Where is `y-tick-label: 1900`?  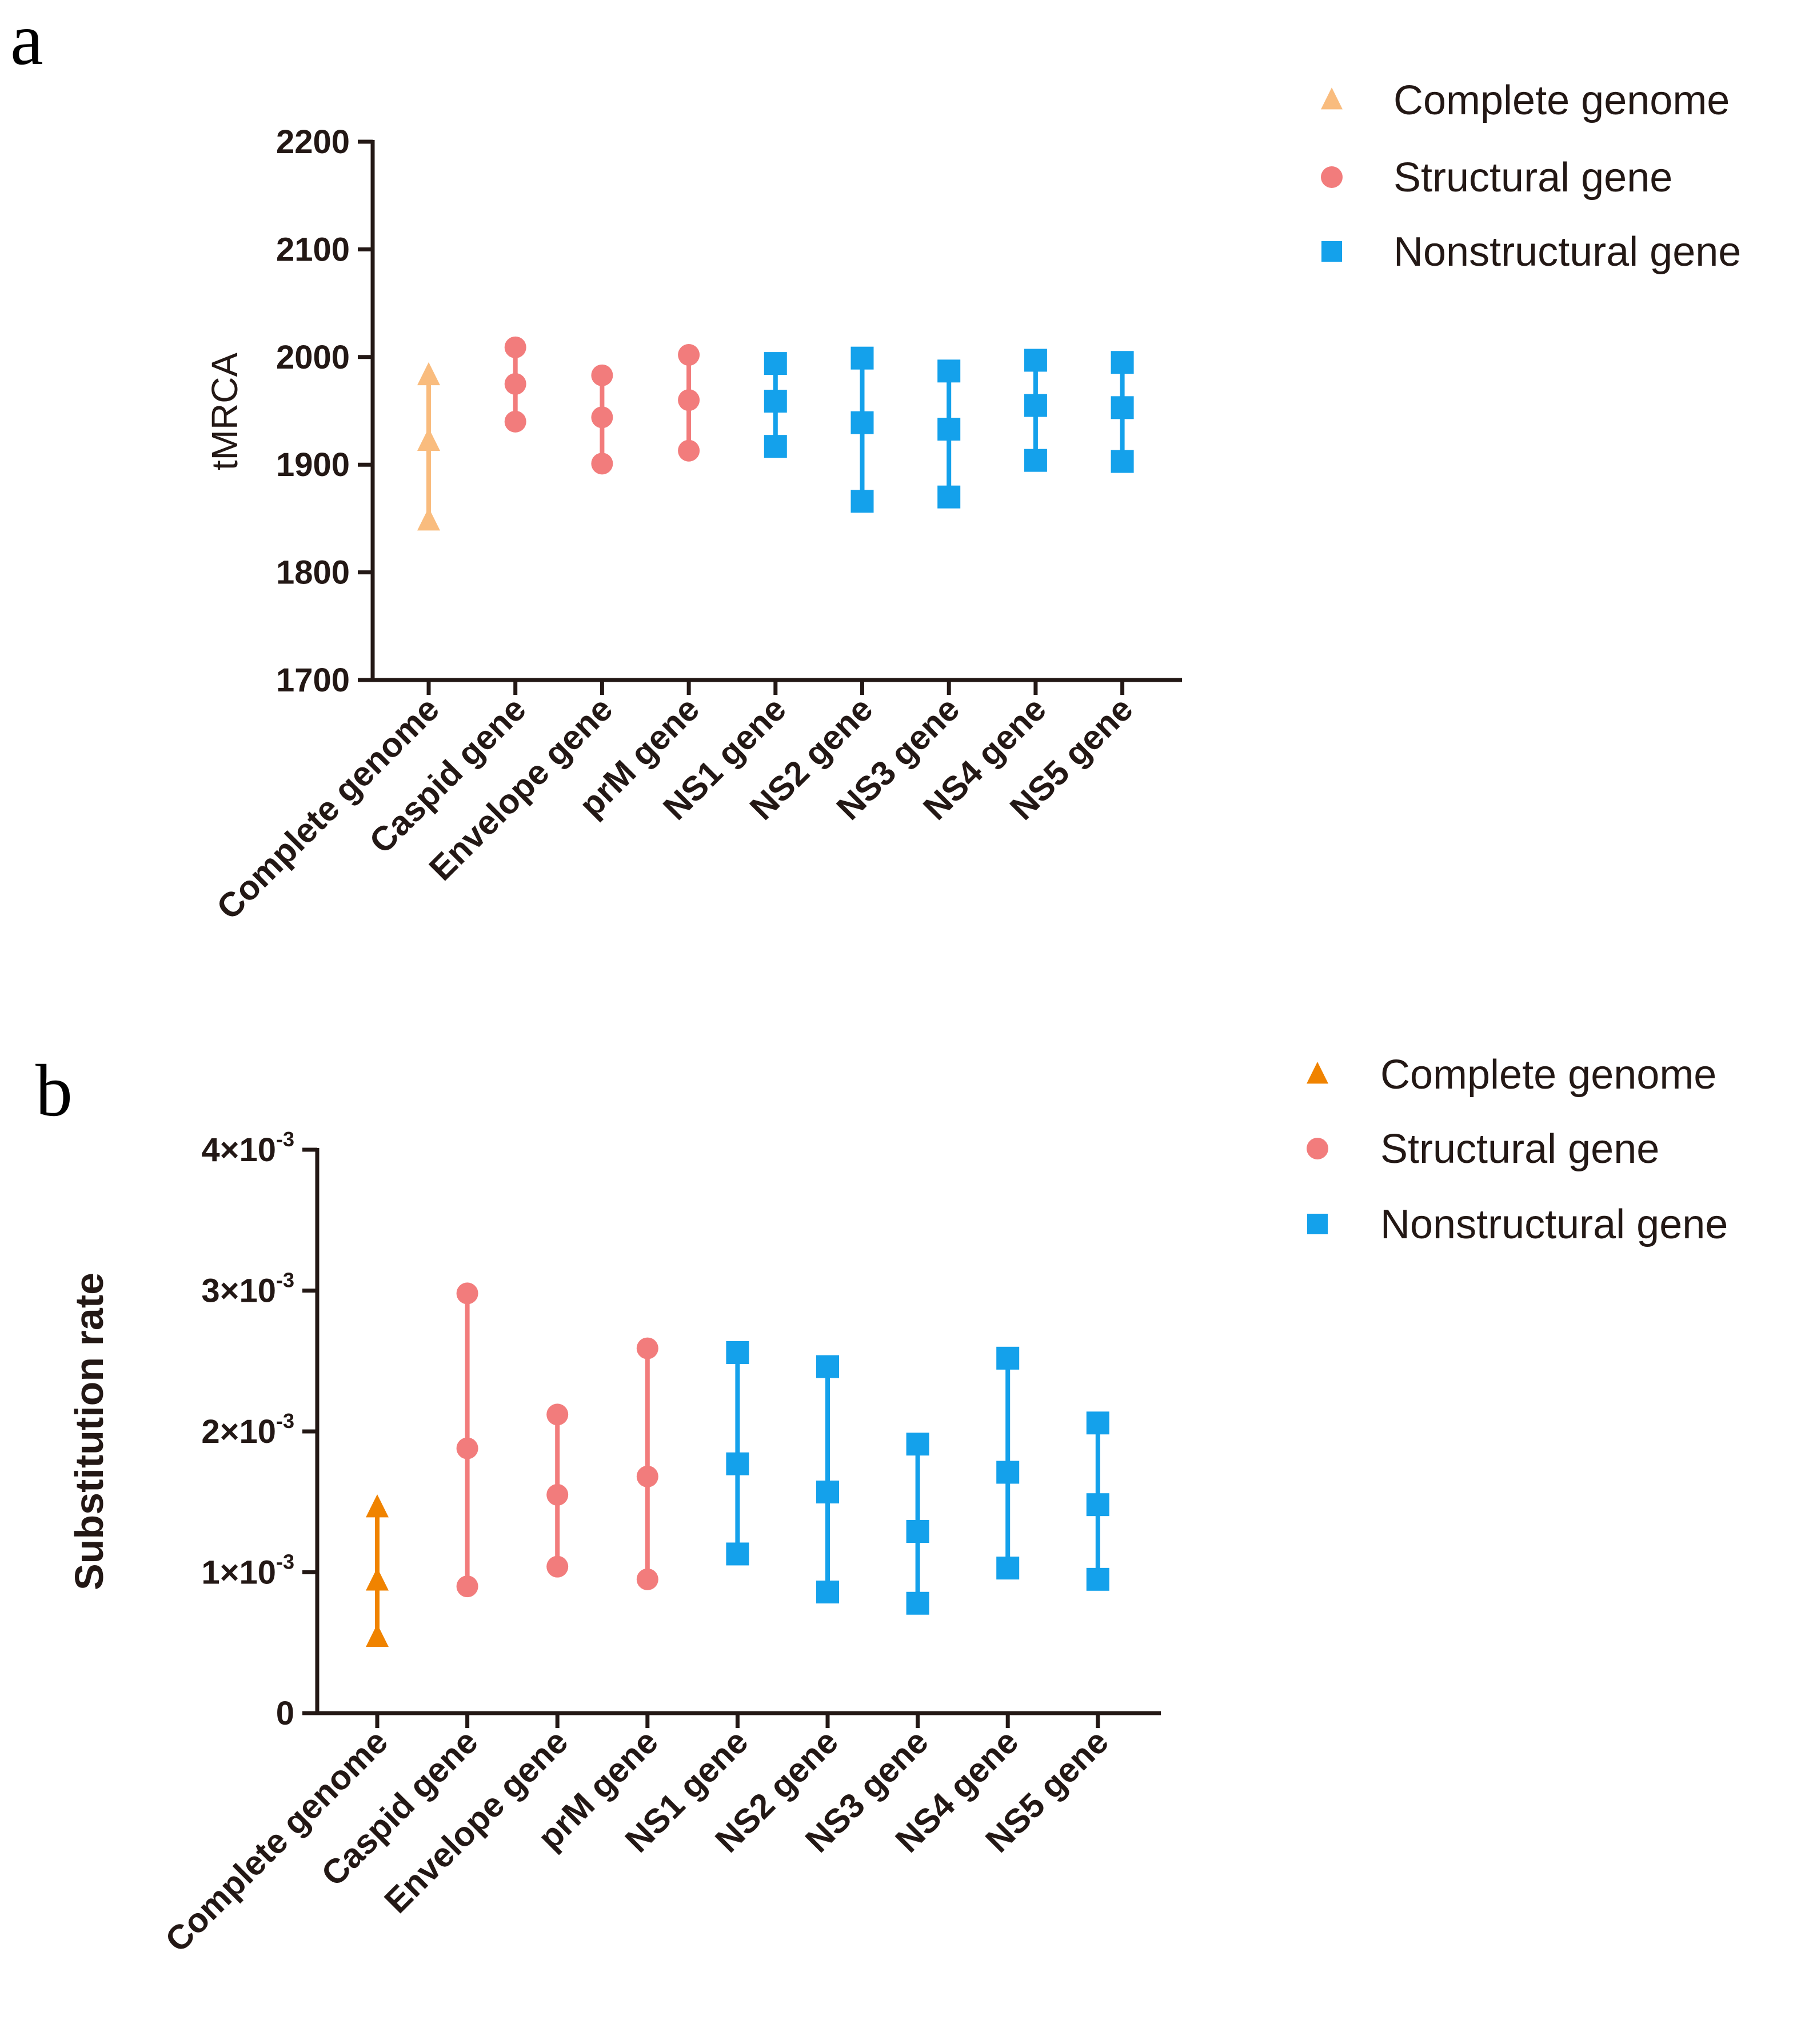
y-tick-label: 1900 is located at coordinates (313, 464).